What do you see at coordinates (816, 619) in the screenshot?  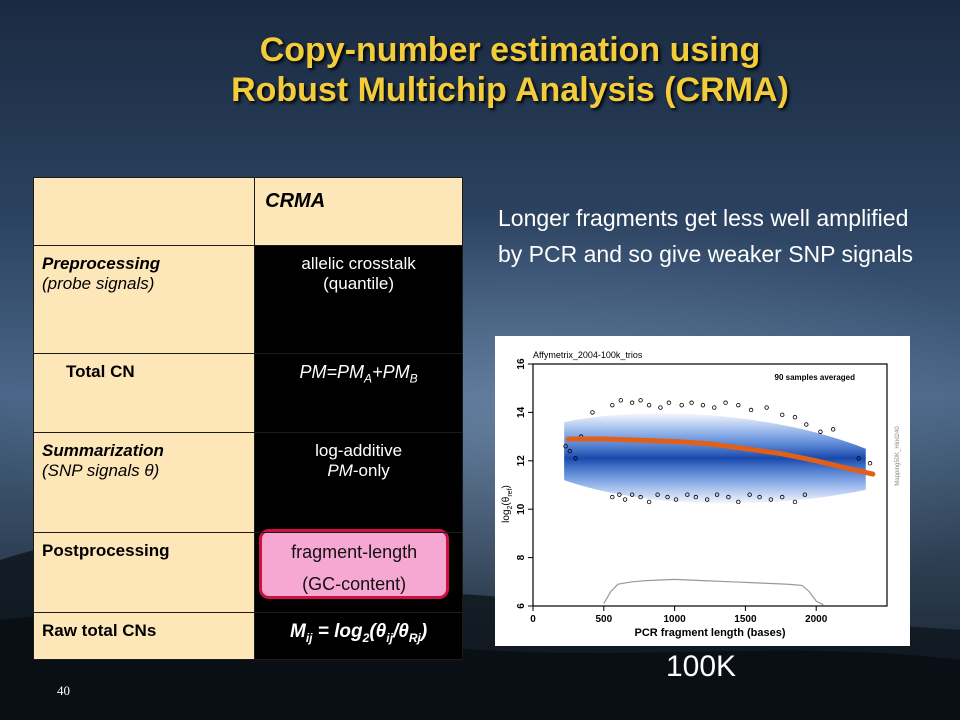 I see `x-tick-label: 2000` at bounding box center [816, 619].